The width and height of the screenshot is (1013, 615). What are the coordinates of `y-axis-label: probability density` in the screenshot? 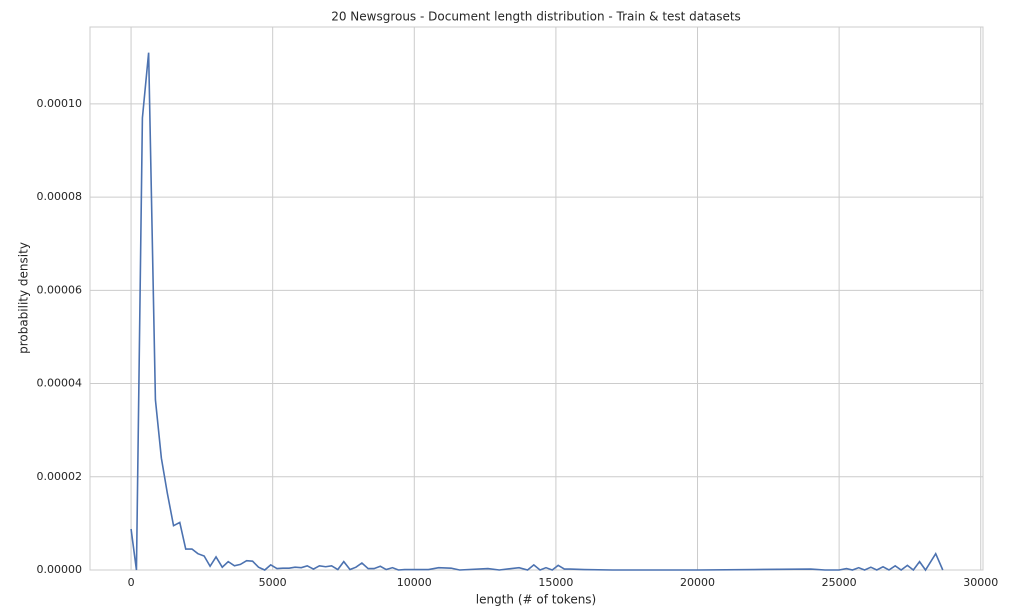 It's located at (24, 298).